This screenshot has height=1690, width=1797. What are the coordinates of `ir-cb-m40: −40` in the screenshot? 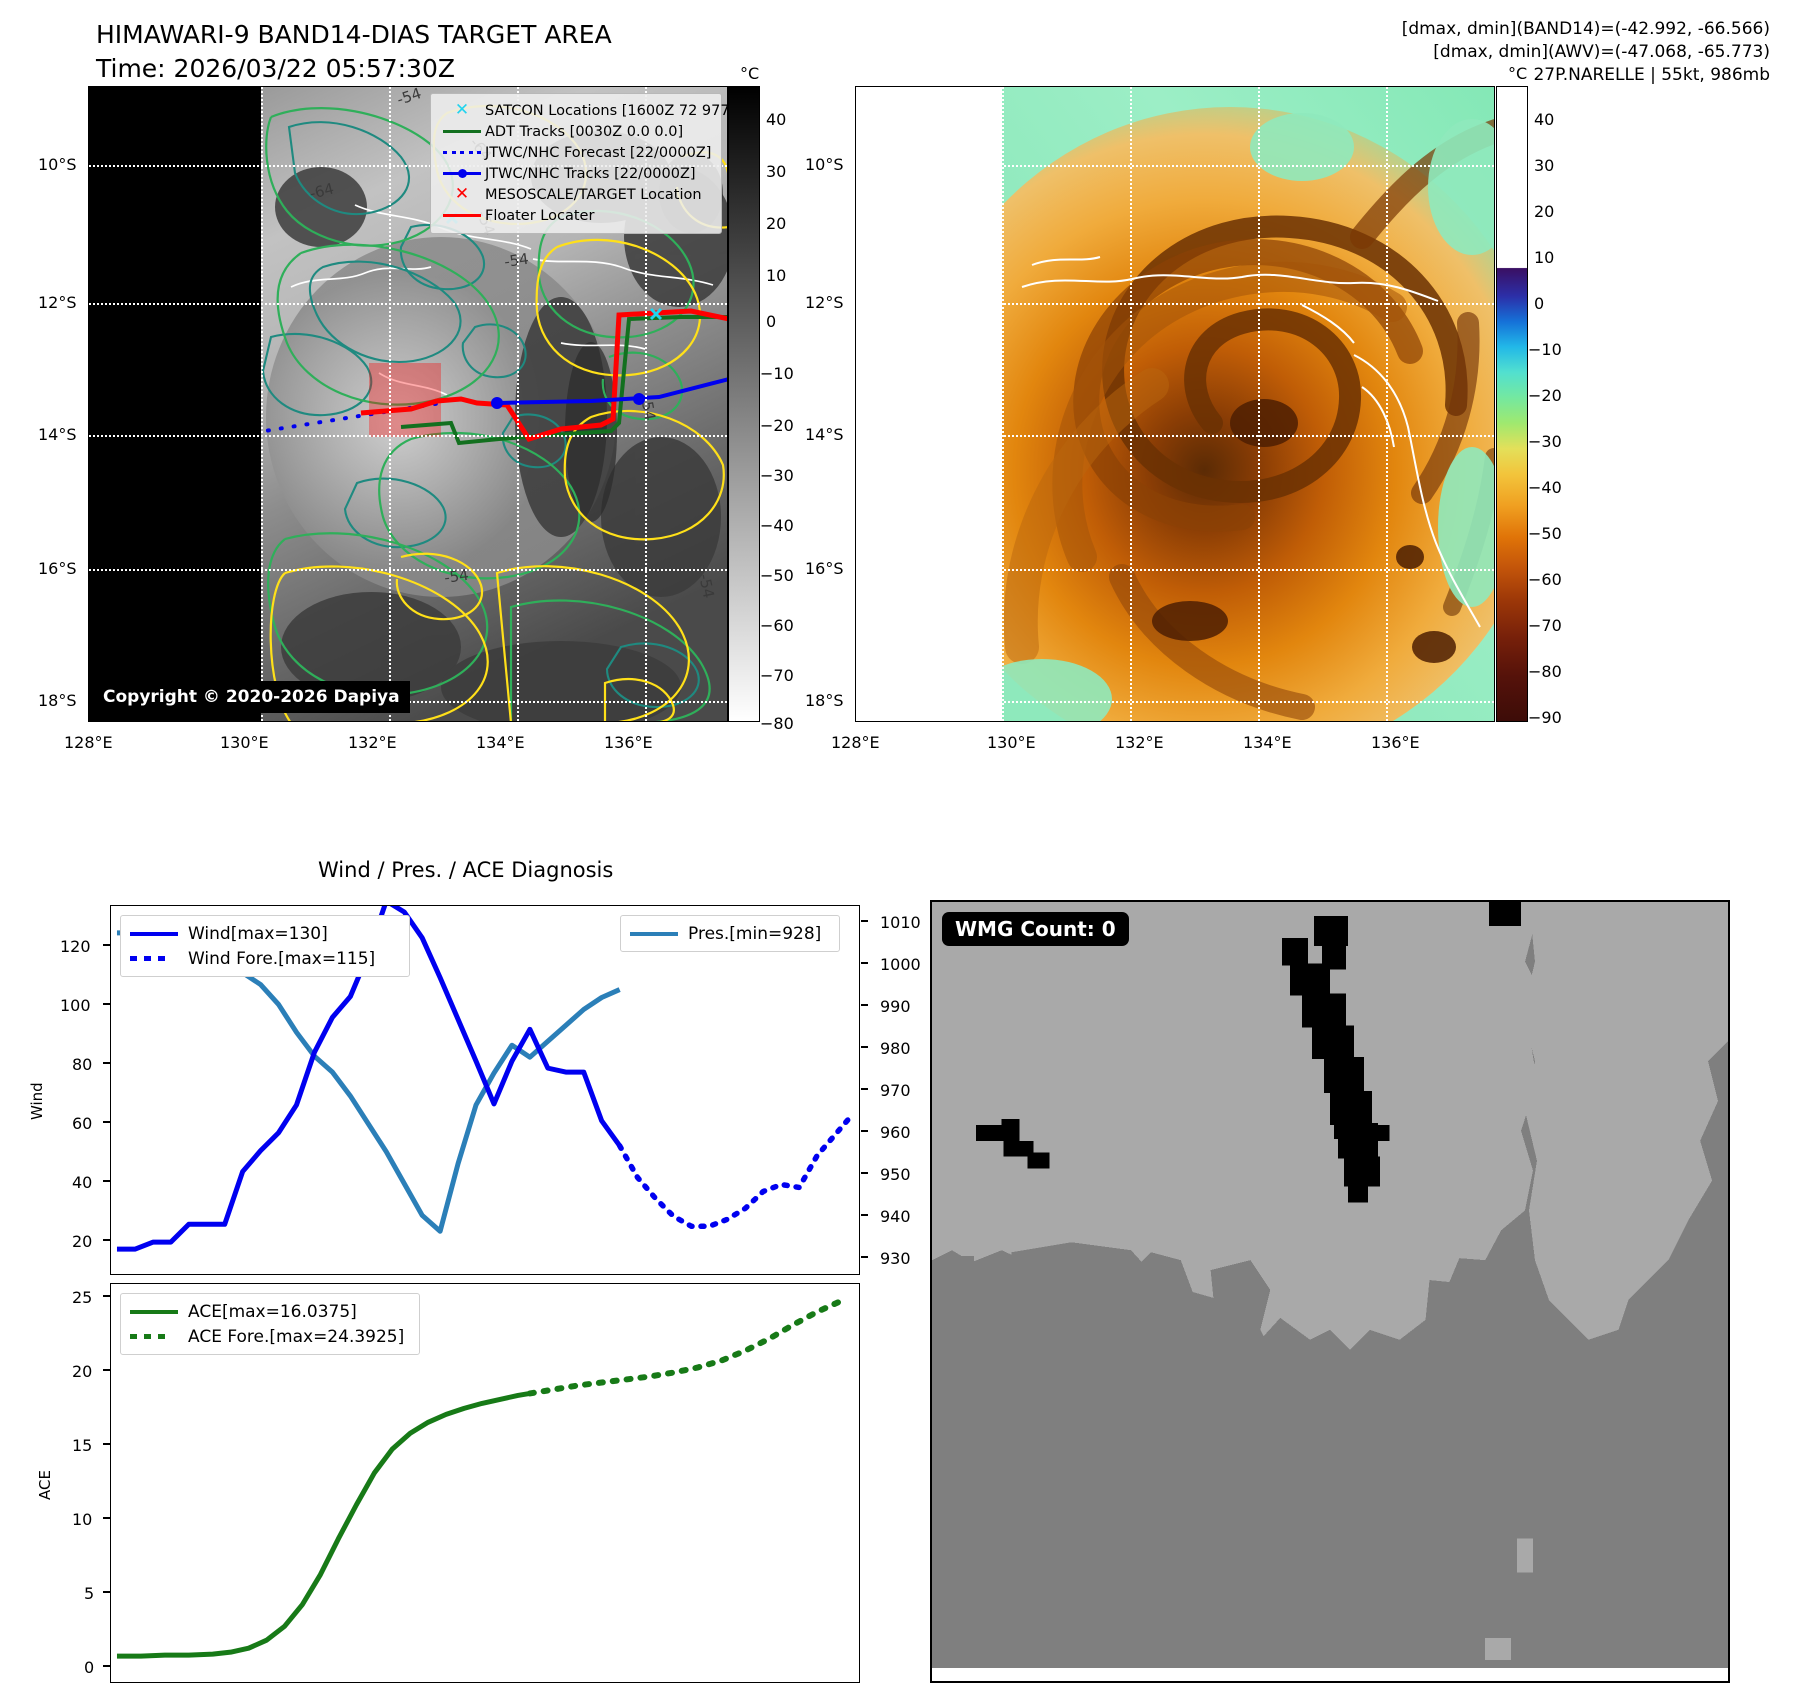 It's located at (777, 525).